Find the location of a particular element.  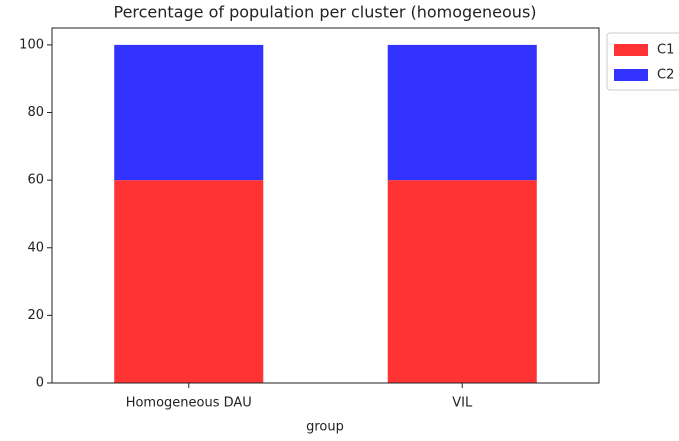

legend-label: C1 is located at coordinates (665, 50).